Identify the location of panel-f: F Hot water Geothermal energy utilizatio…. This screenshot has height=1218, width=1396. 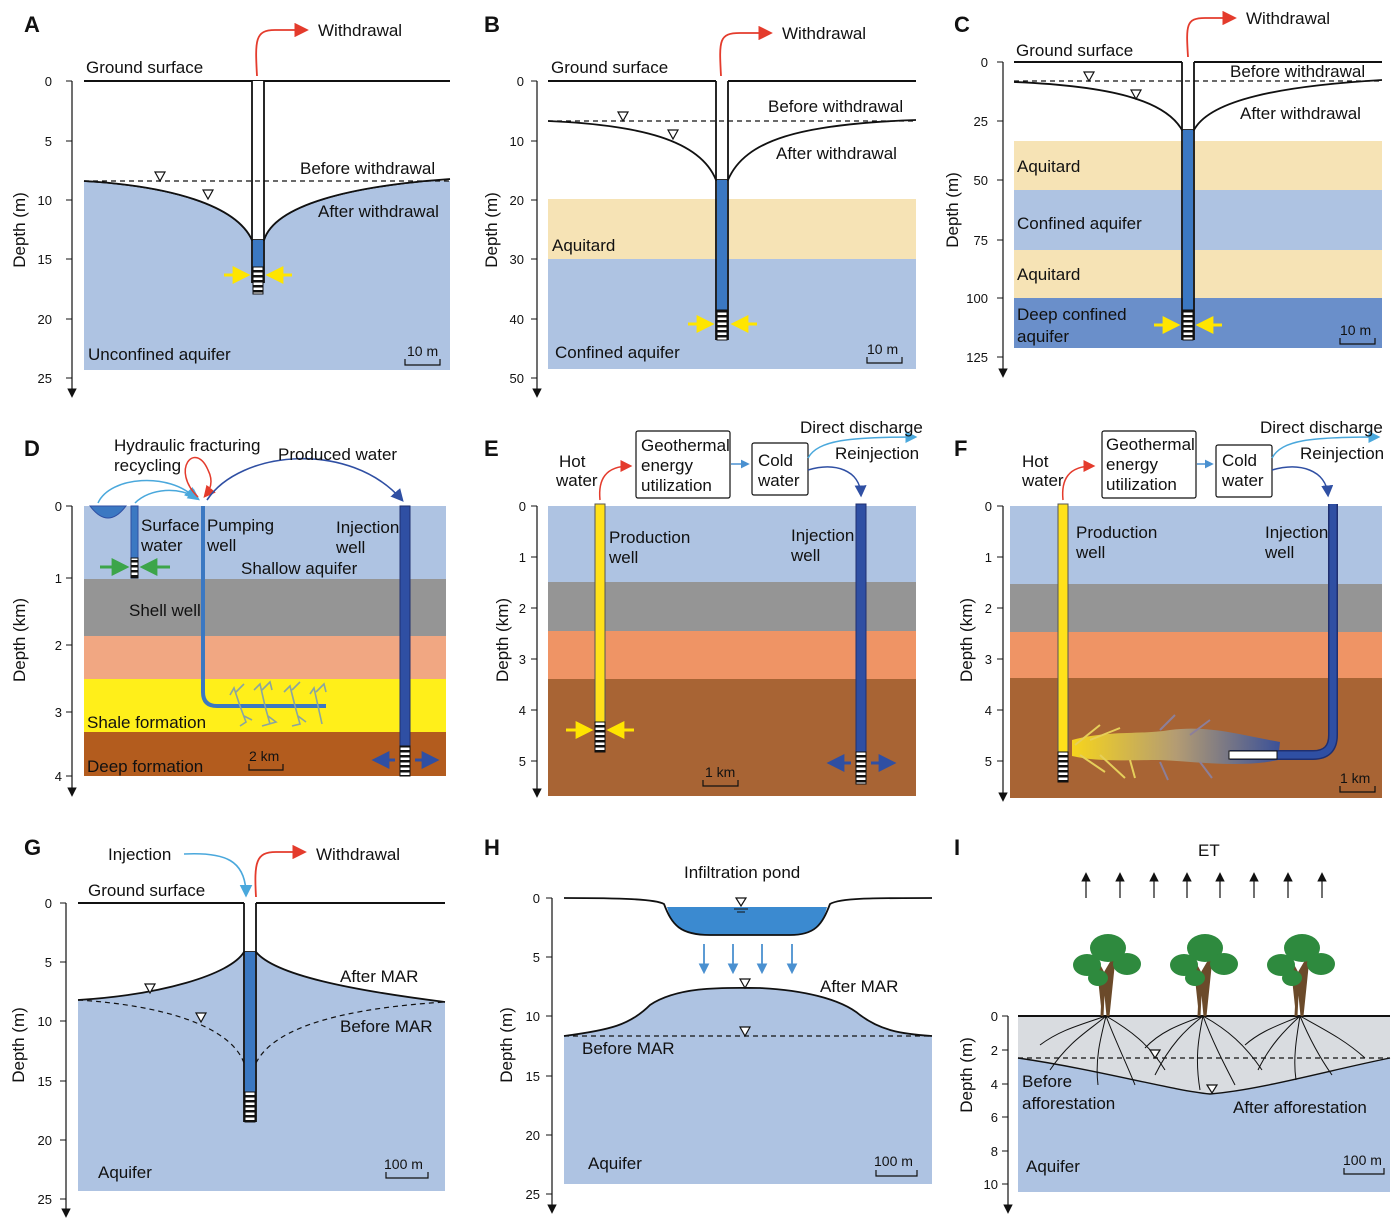
(1169, 610).